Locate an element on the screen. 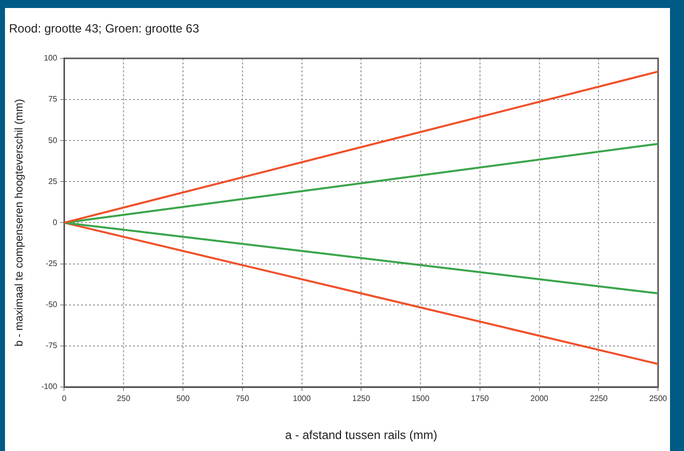  x-tick-label: 1500 is located at coordinates (421, 399).